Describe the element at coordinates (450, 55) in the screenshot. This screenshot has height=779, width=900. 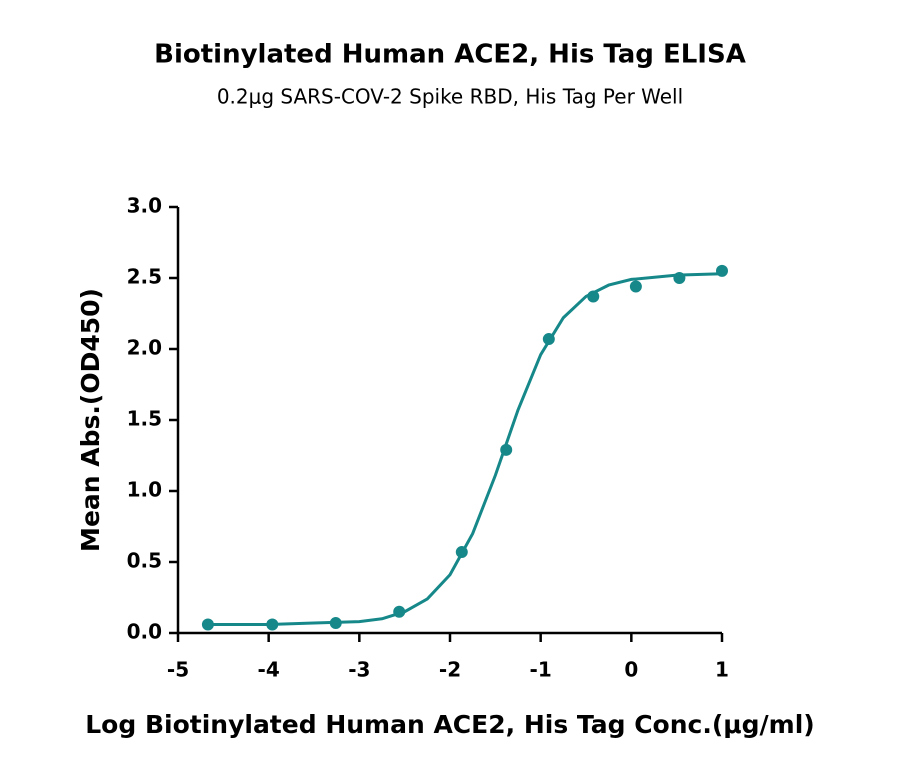
I see `chart-title: Biotinylated Human ACE2, His Tag ELISA` at that location.